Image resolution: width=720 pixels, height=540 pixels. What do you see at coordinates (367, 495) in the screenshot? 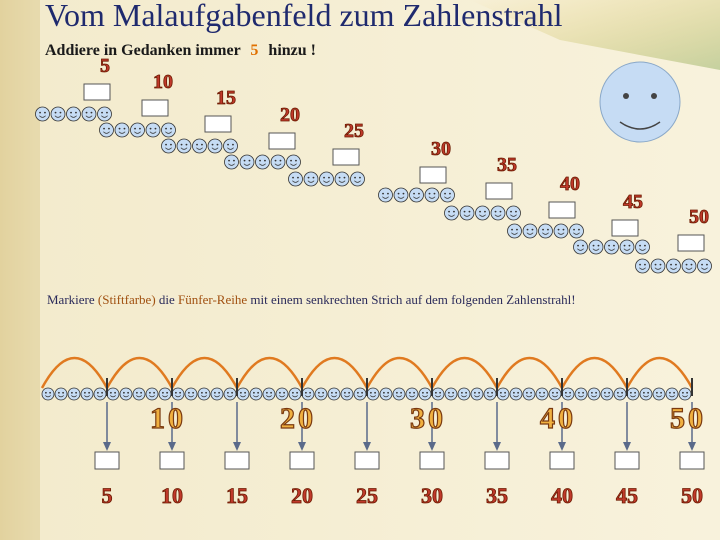
I see `answer-number: 25` at bounding box center [367, 495].